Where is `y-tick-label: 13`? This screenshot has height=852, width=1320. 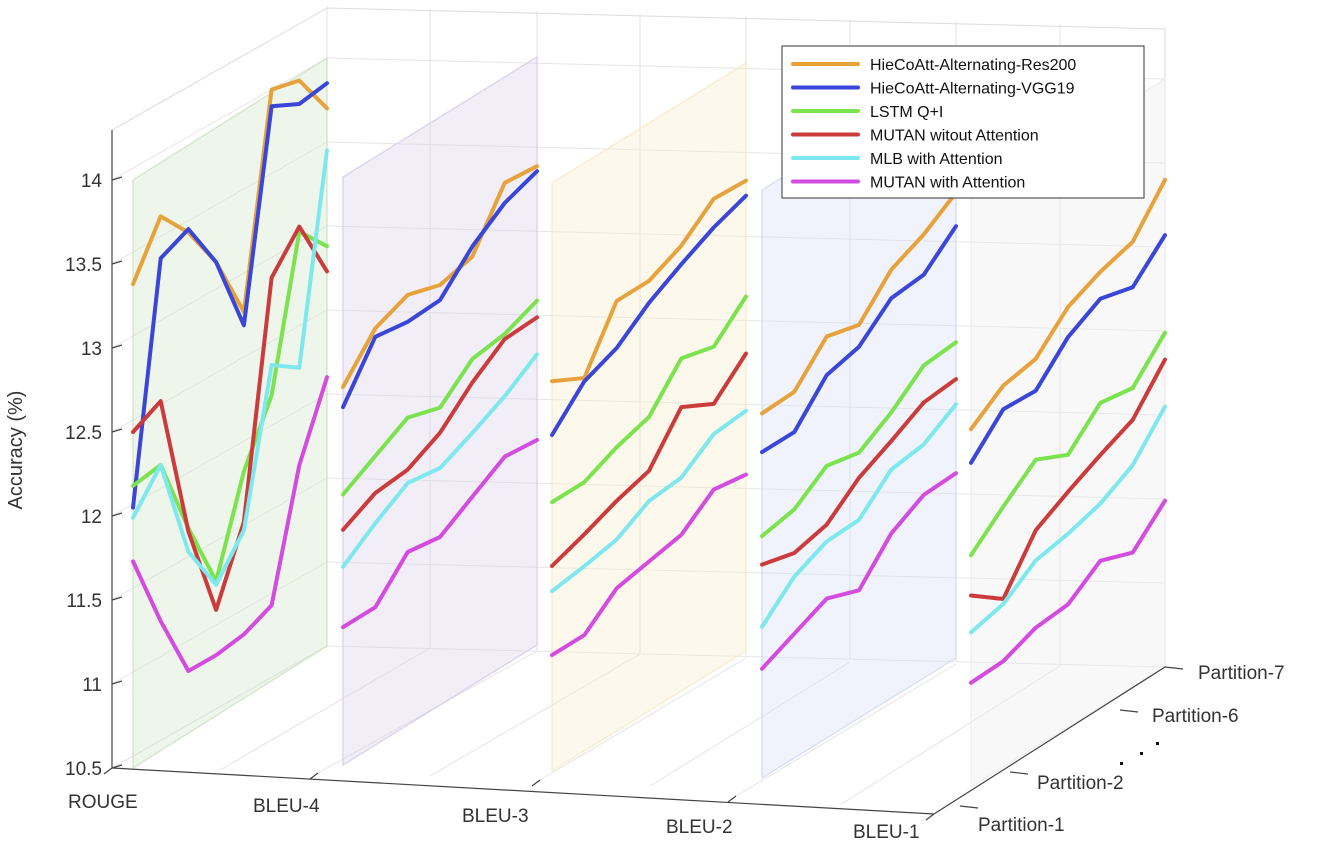
y-tick-label: 13 is located at coordinates (91, 349).